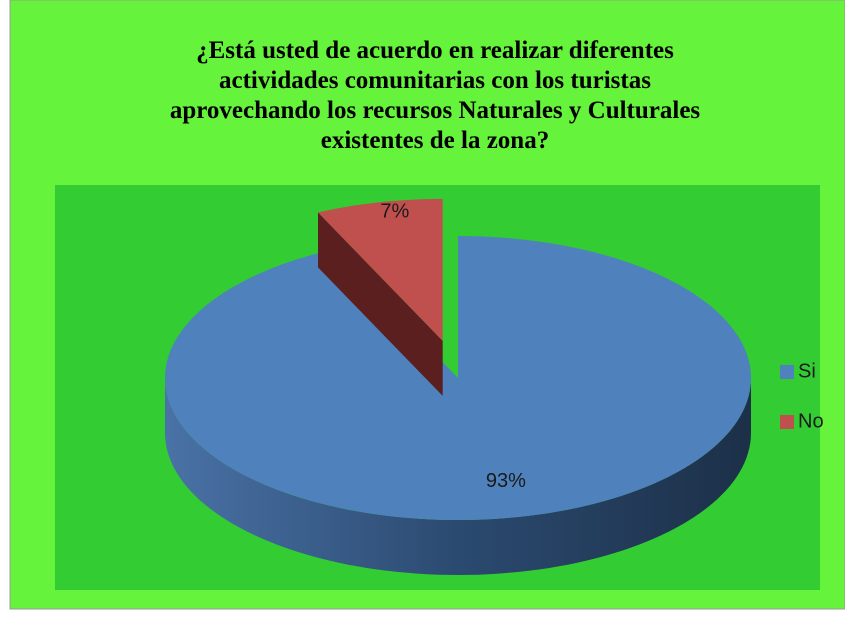 The image size is (845, 619). What do you see at coordinates (394, 211) in the screenshot?
I see `data-label: 7%` at bounding box center [394, 211].